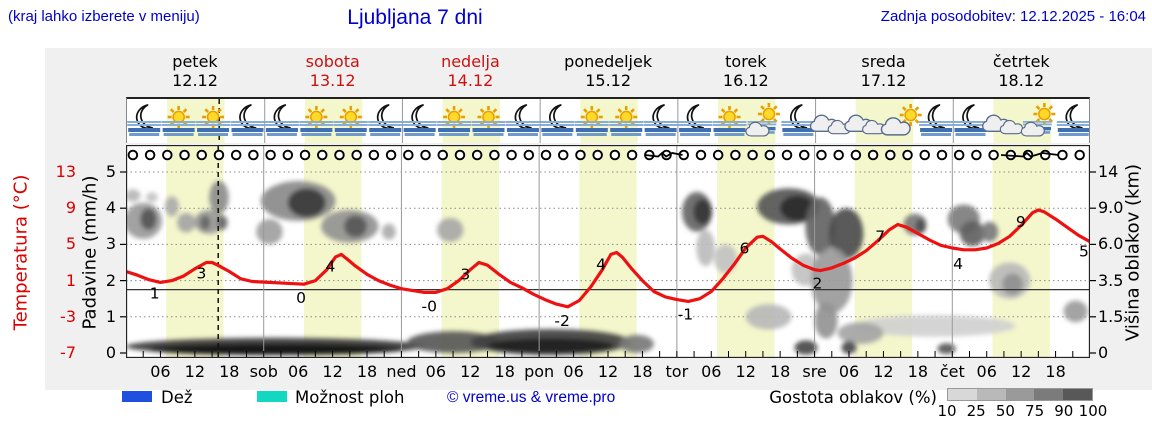  What do you see at coordinates (332, 80) in the screenshot?
I see `day-date: 13.12` at bounding box center [332, 80].